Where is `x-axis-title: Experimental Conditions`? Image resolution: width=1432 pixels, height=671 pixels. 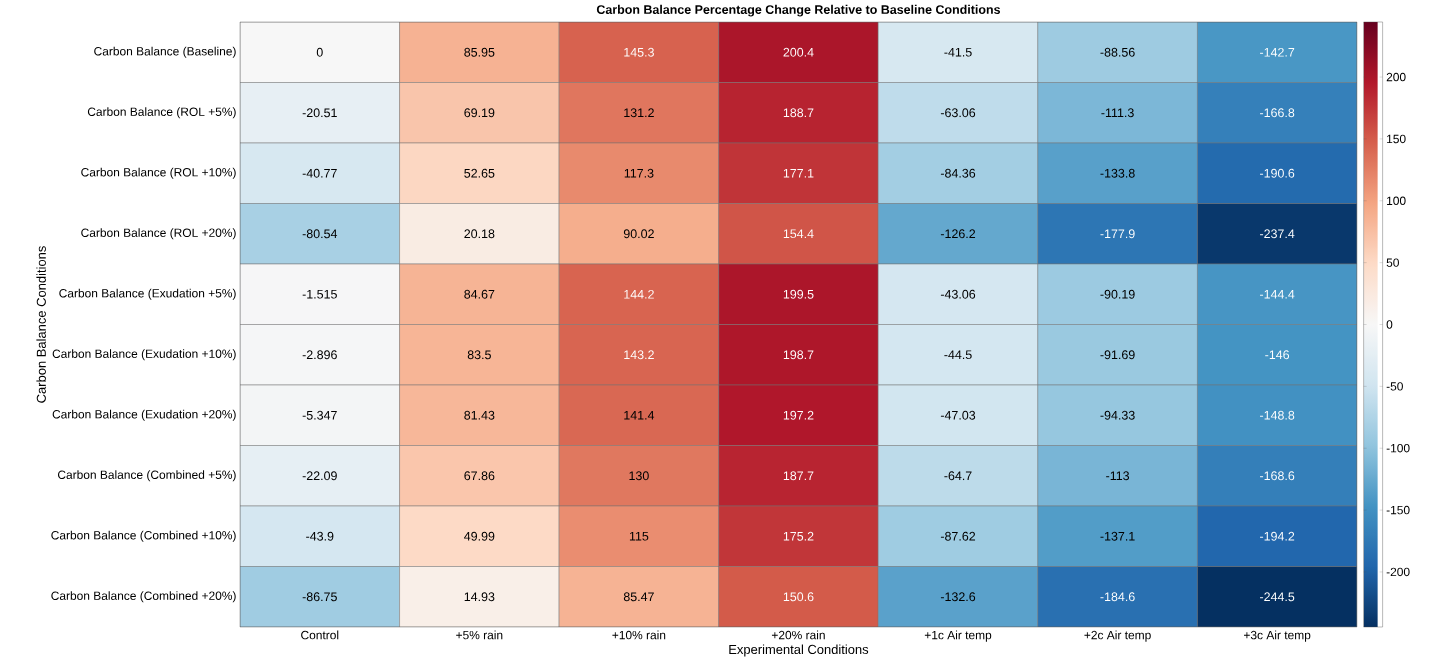 x-axis-title: Experimental Conditions is located at coordinates (799, 650).